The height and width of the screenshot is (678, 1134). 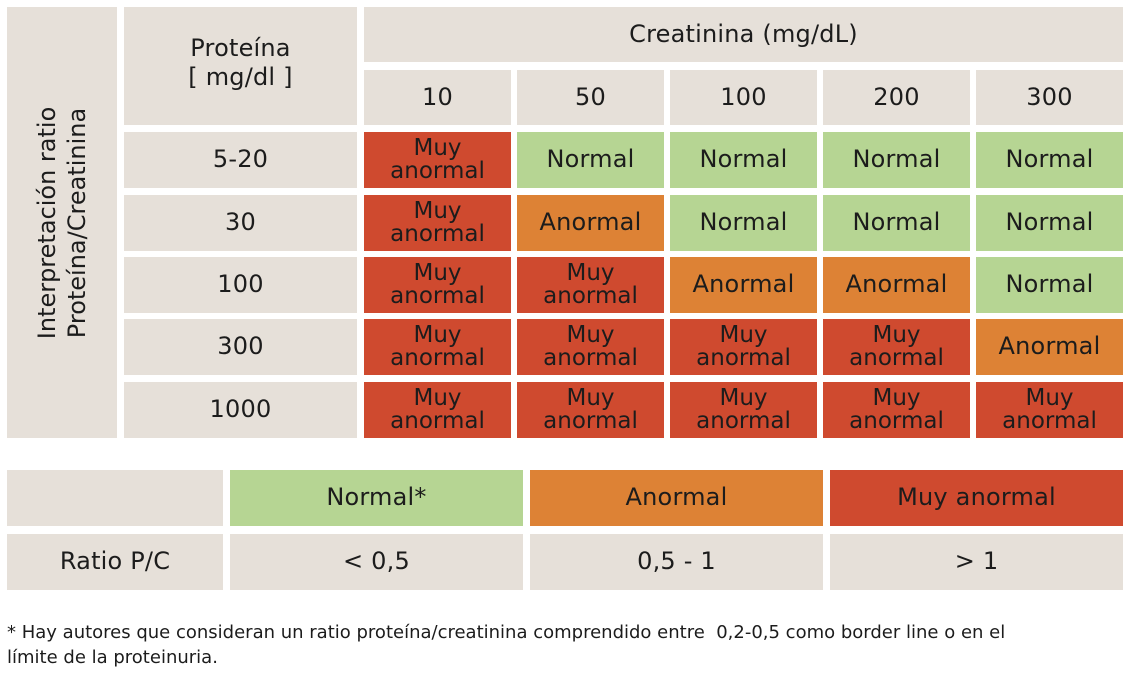 What do you see at coordinates (676, 562) in the screenshot?
I see `legend-range-anormal: 0,5 - 1` at bounding box center [676, 562].